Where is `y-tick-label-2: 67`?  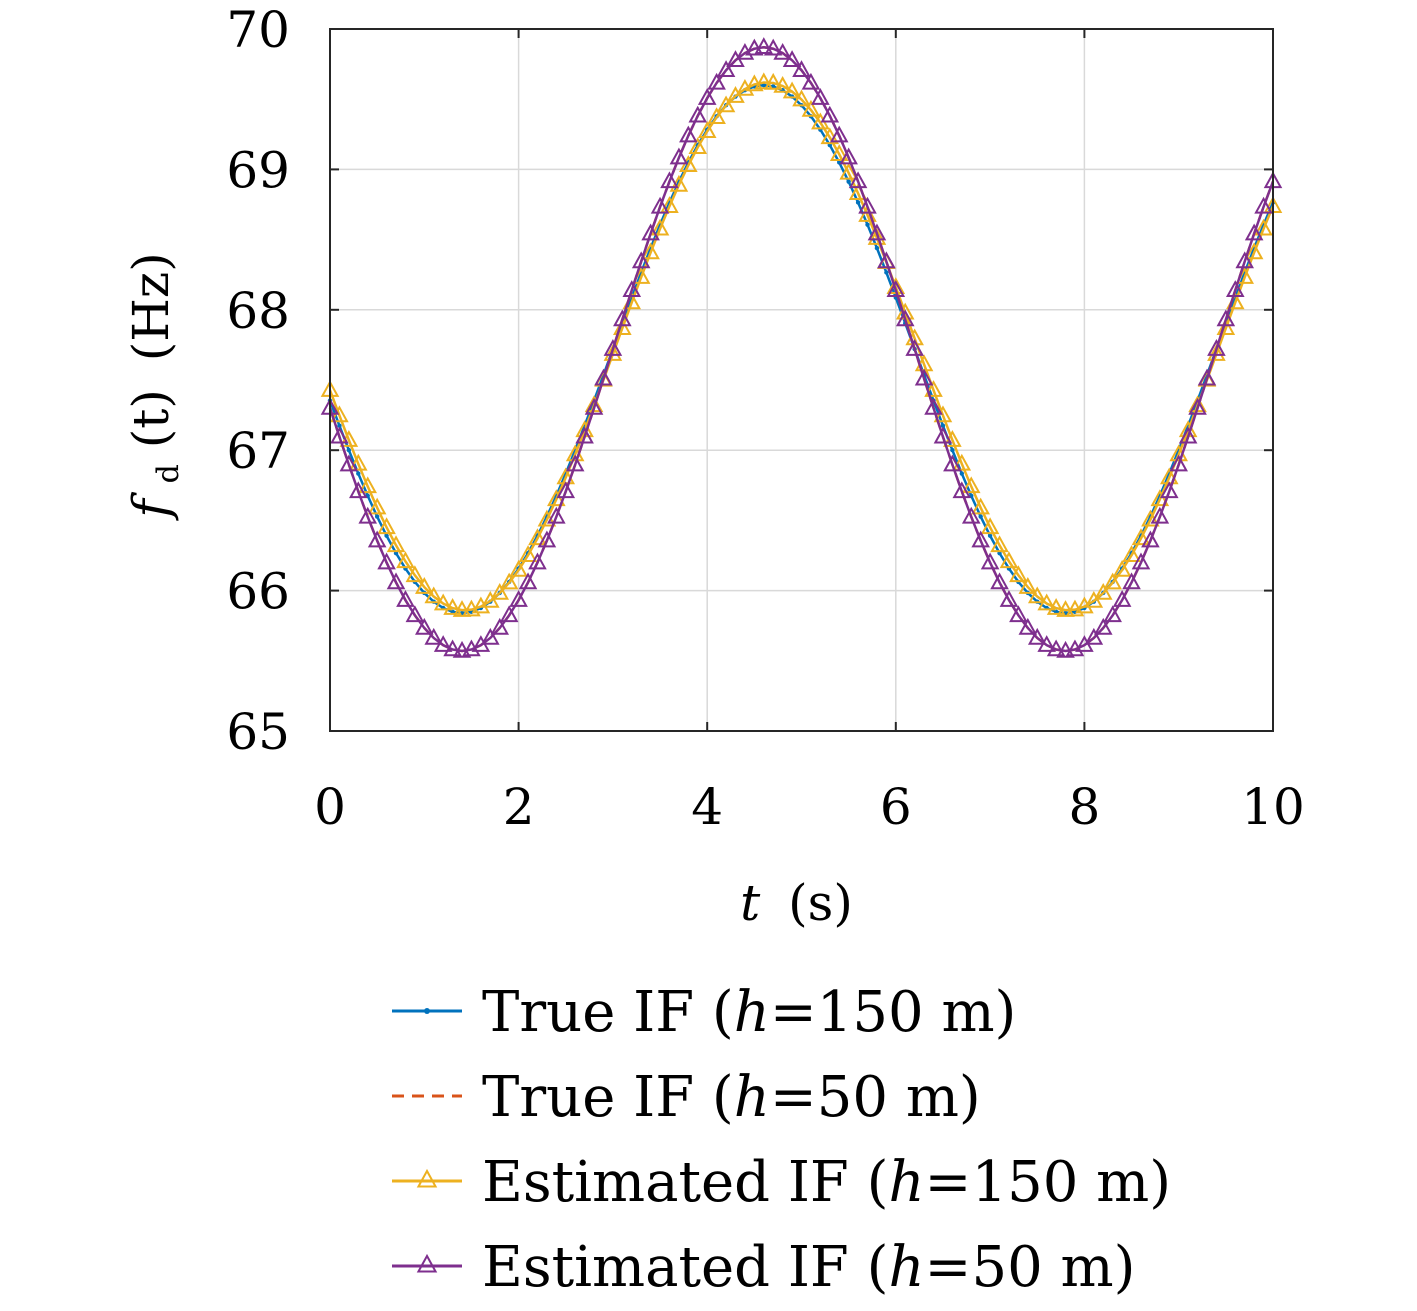
y-tick-label-2: 67 is located at coordinates (258, 451).